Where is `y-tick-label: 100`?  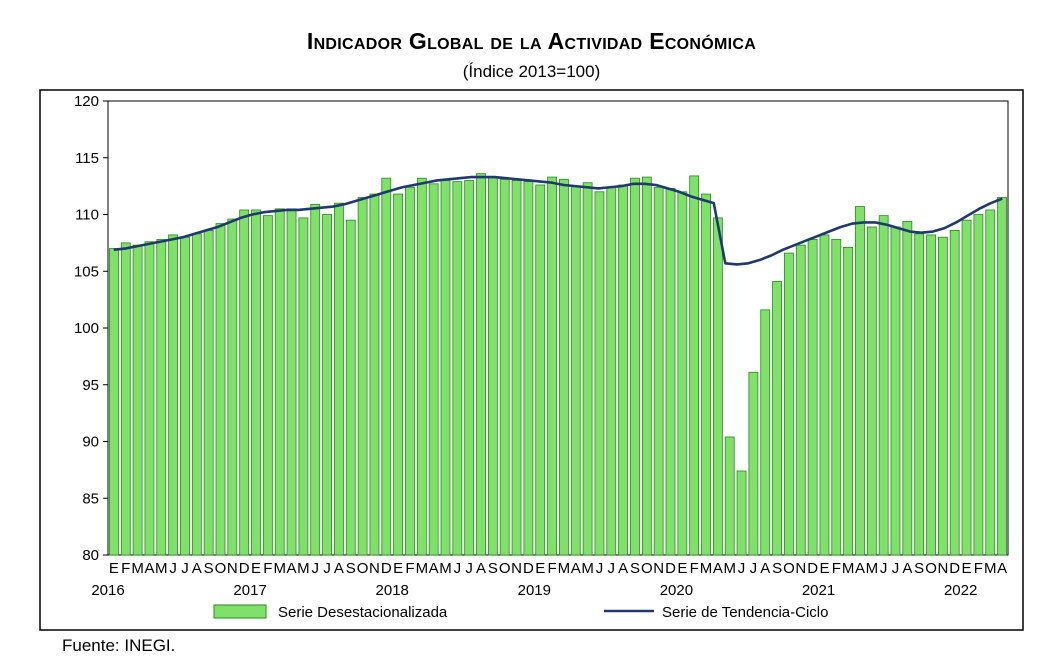 y-tick-label: 100 is located at coordinates (86, 328).